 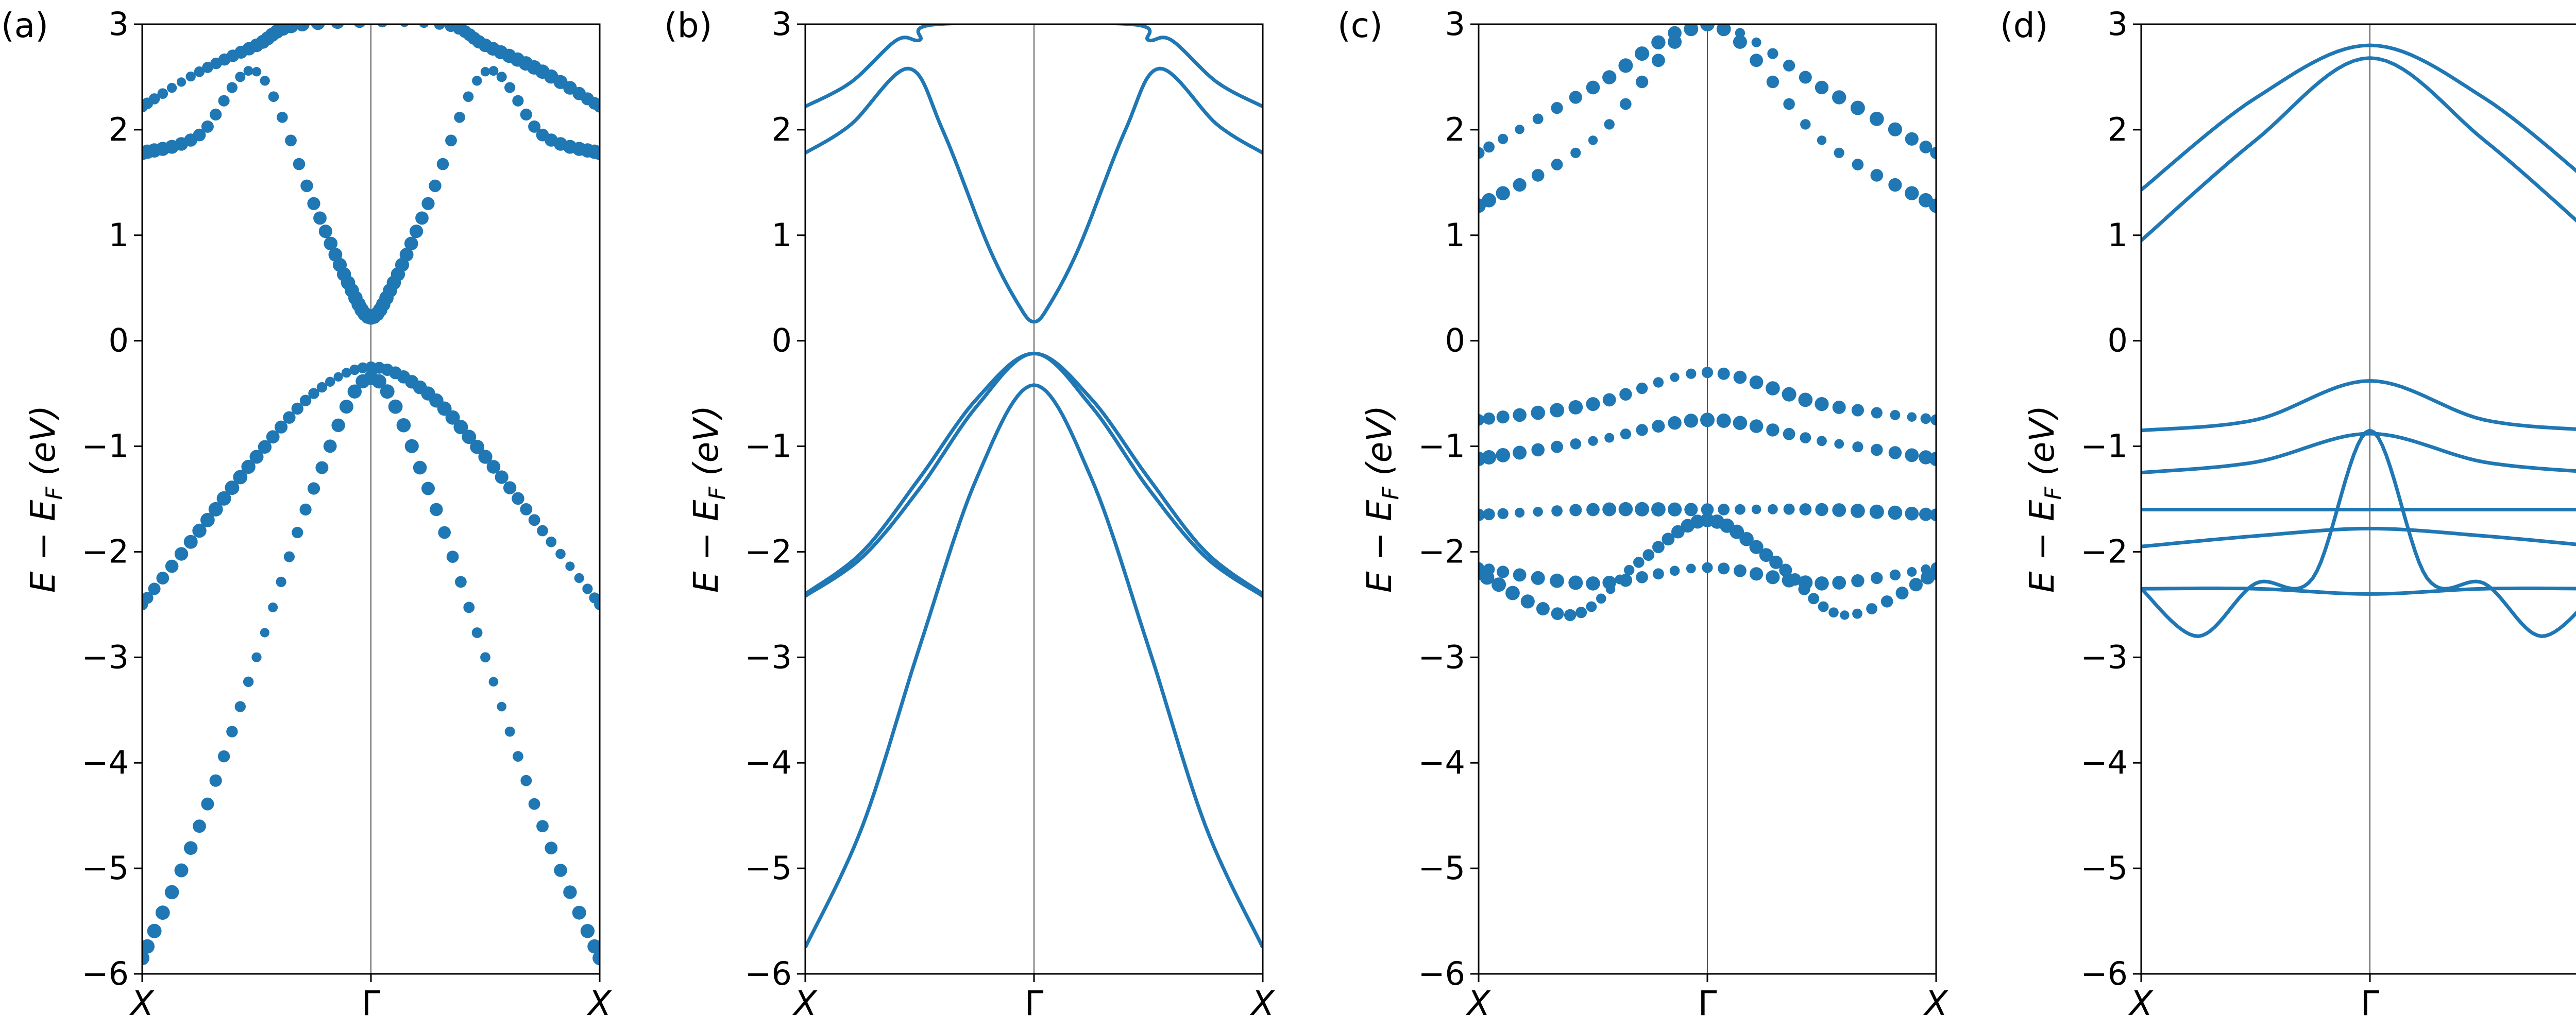 I want to click on panel-label: (b), so click(x=688, y=25).